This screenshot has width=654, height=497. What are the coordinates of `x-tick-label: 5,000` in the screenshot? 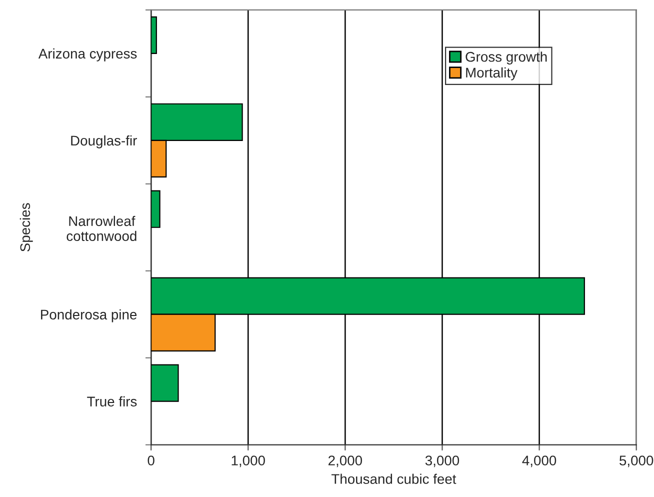 It's located at (637, 462).